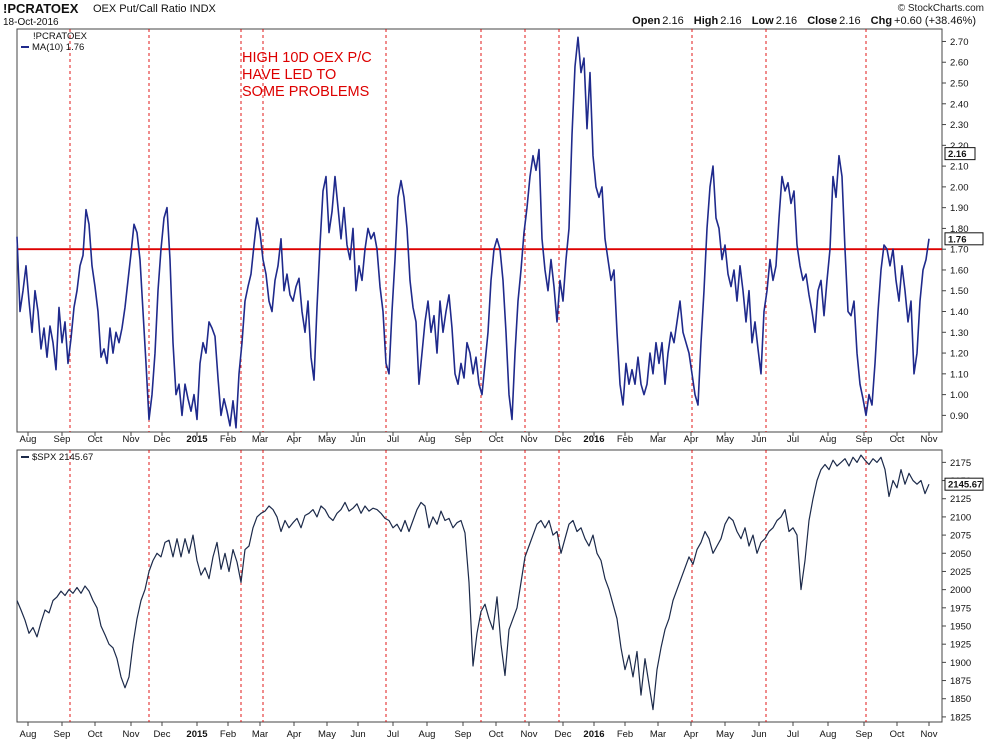 The width and height of the screenshot is (990, 744). Describe the element at coordinates (960, 499) in the screenshot. I see `y-tick-label: 2125` at that location.